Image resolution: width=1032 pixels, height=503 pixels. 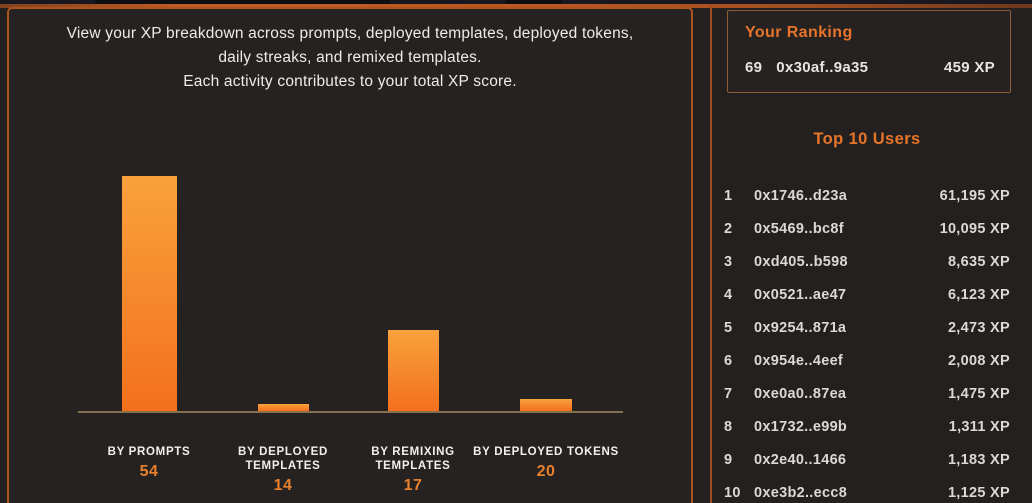 I want to click on user-rank: 5, so click(x=728, y=327).